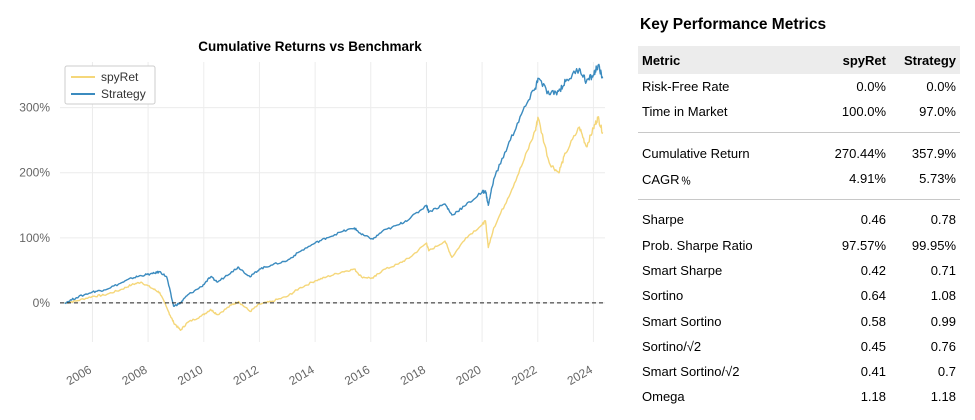 This screenshot has height=420, width=975. Describe the element at coordinates (302, 375) in the screenshot. I see `x-tick-label: 2014` at that location.